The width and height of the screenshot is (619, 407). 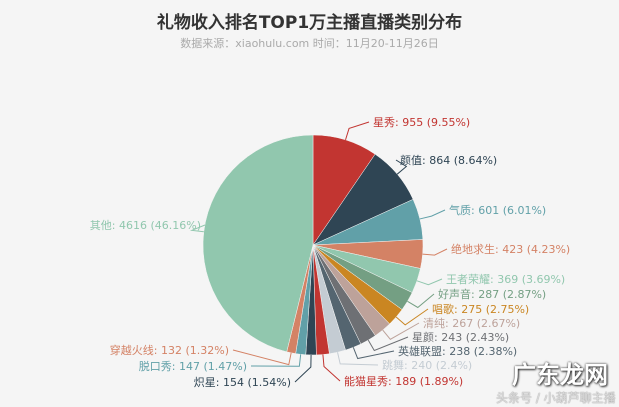 What do you see at coordinates (480, 309) in the screenshot?
I see `slice-label: 唱歌: 275 (2.75%)` at bounding box center [480, 309].